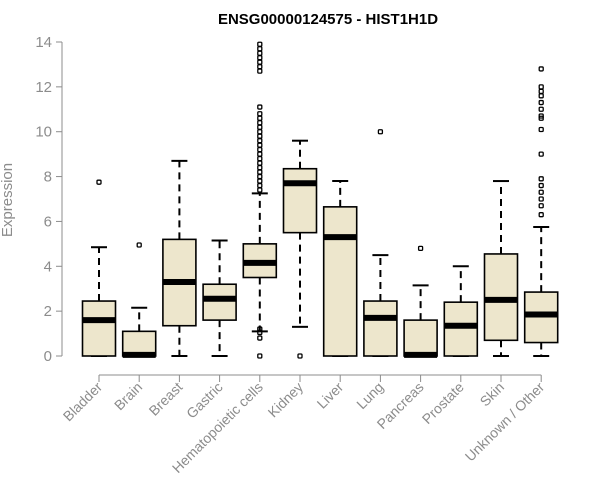  What do you see at coordinates (369, 395) in the screenshot?
I see `x-tick-label: Lung` at bounding box center [369, 395].